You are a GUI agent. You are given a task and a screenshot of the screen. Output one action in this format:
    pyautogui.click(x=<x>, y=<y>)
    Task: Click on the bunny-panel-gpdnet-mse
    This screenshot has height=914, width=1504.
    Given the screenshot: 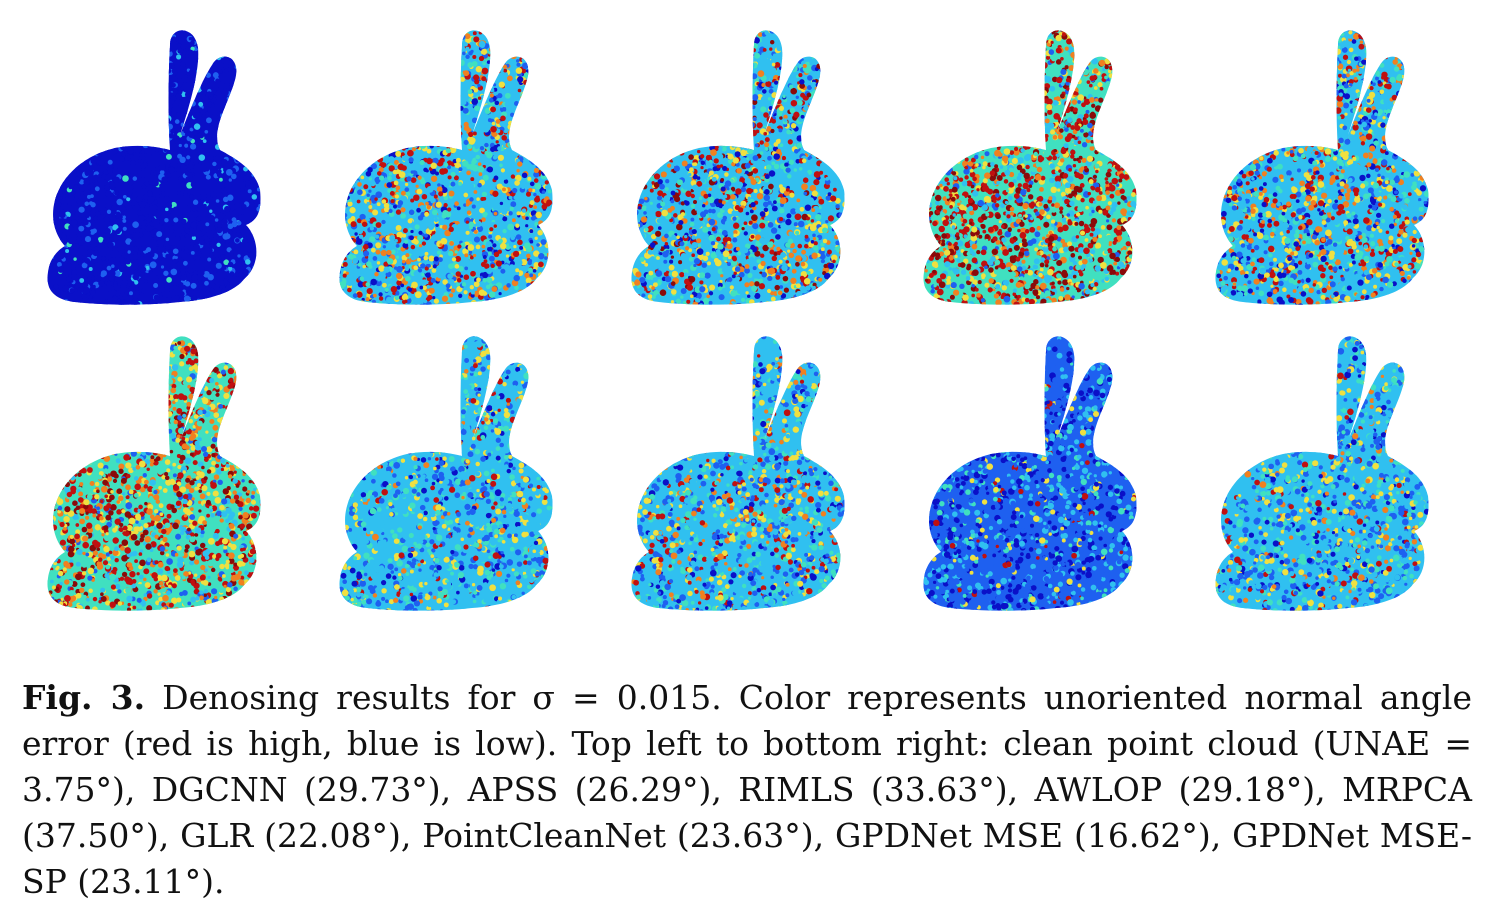 What is the action you would take?
    pyautogui.click(x=1041, y=466)
    